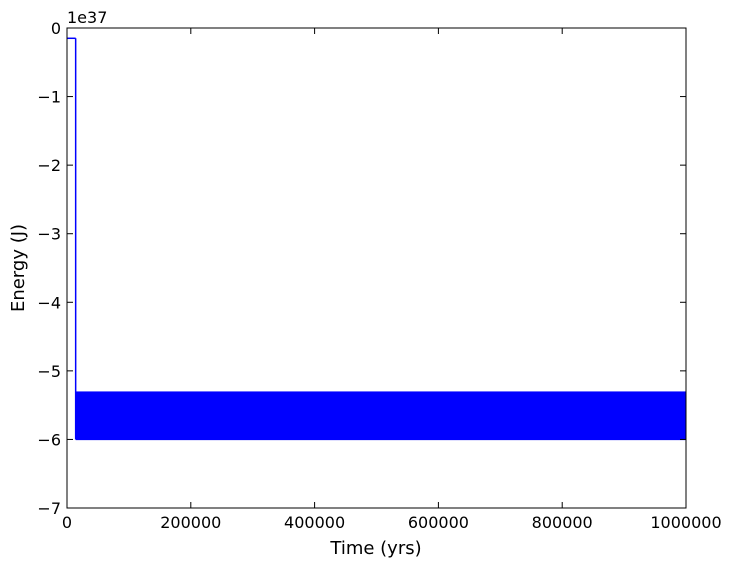 This screenshot has height=567, width=733. Describe the element at coordinates (49, 371) in the screenshot. I see `y-tick-label: −5` at that location.